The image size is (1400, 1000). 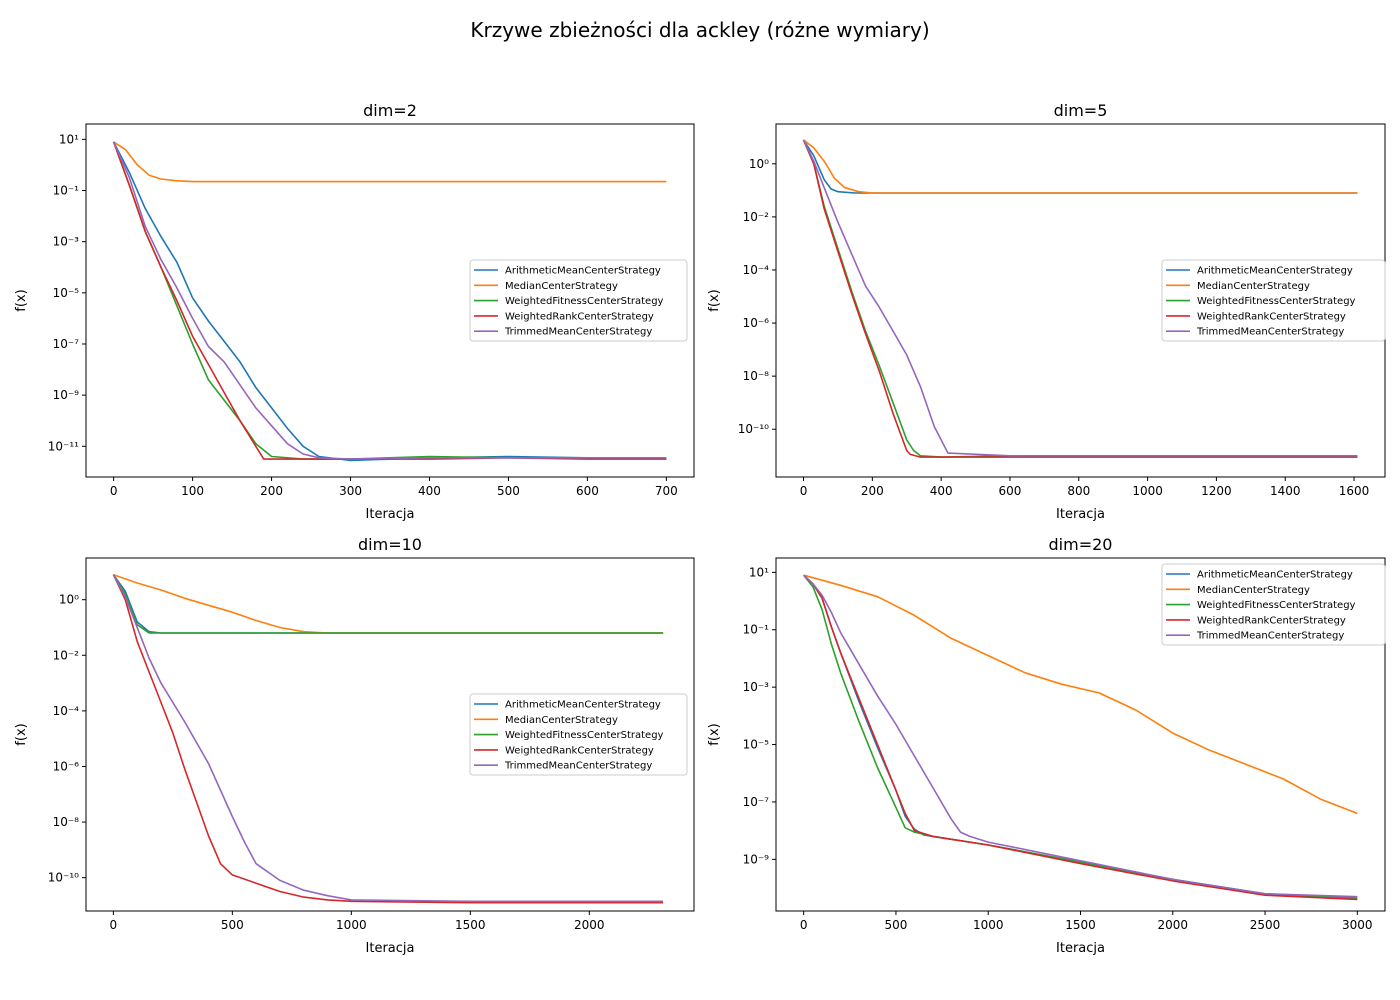 I want to click on series-line-WeightedFitnessCenterStrategy, so click(x=388, y=604).